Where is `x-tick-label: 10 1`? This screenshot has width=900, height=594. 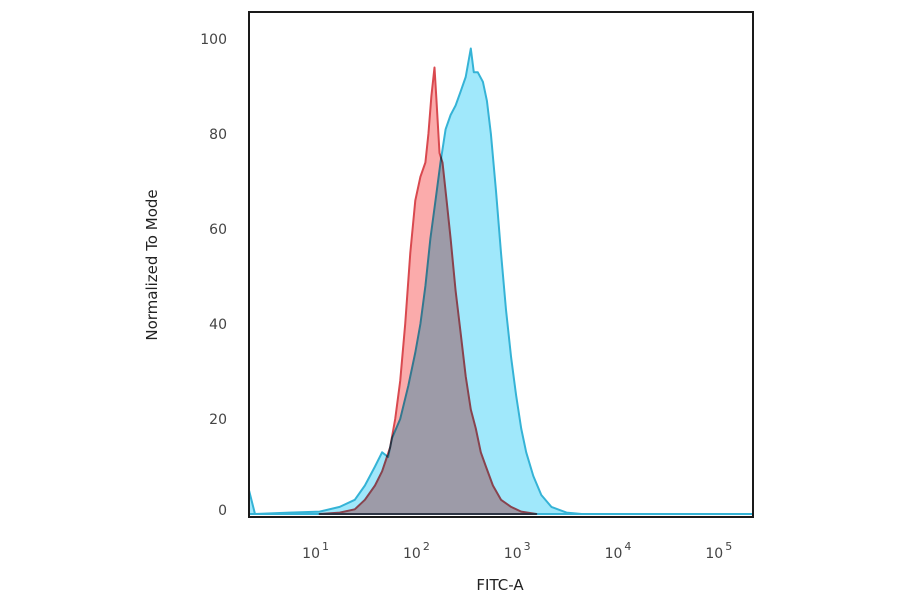
x-tick-label: 10 1 is located at coordinates (315, 551).